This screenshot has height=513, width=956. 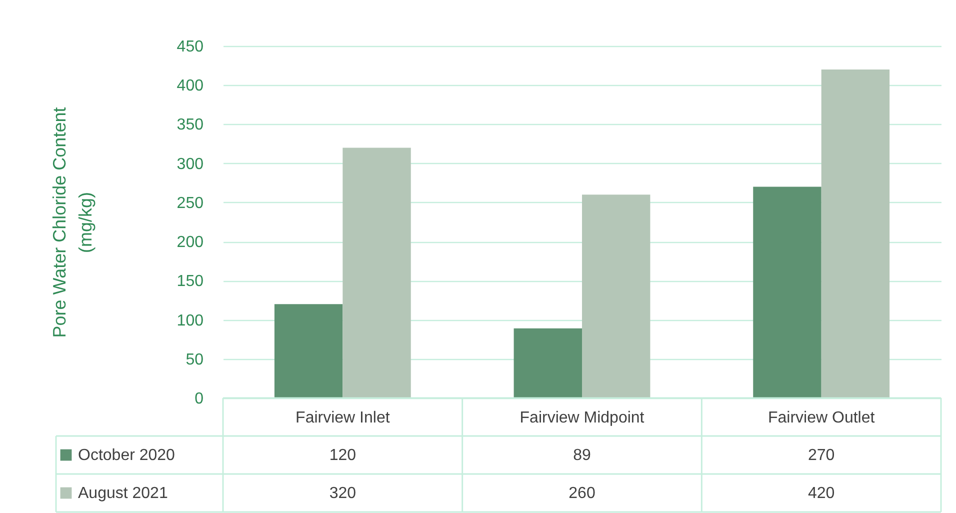 What do you see at coordinates (582, 493) in the screenshot?
I see `data-label: 260` at bounding box center [582, 493].